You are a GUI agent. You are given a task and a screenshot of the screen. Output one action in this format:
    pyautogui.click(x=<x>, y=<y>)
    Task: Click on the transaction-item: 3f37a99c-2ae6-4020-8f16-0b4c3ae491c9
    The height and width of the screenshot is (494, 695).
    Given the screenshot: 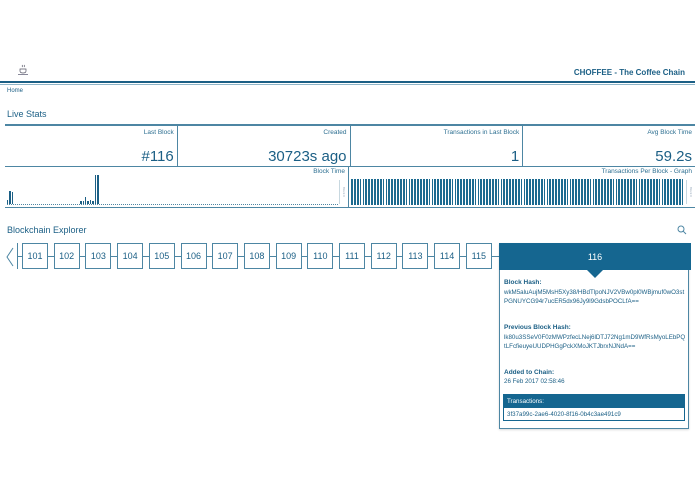 What is the action you would take?
    pyautogui.click(x=564, y=414)
    